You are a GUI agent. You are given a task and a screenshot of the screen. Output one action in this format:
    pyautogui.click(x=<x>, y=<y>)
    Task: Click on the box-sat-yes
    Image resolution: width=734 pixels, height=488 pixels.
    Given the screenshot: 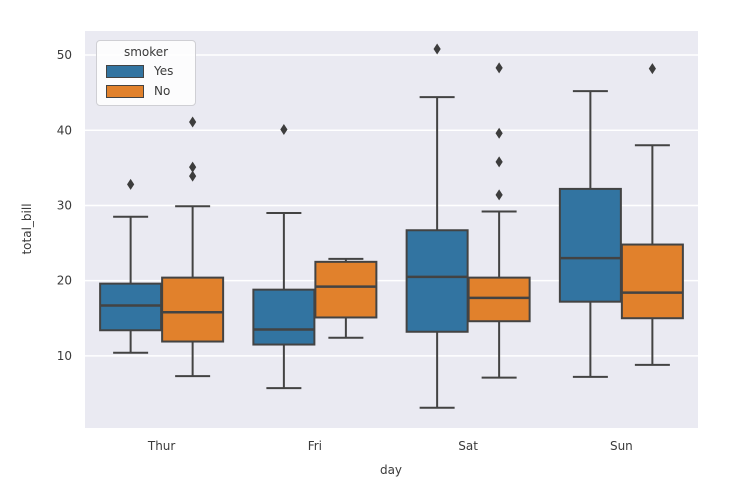 What is the action you would take?
    pyautogui.click(x=437, y=281)
    